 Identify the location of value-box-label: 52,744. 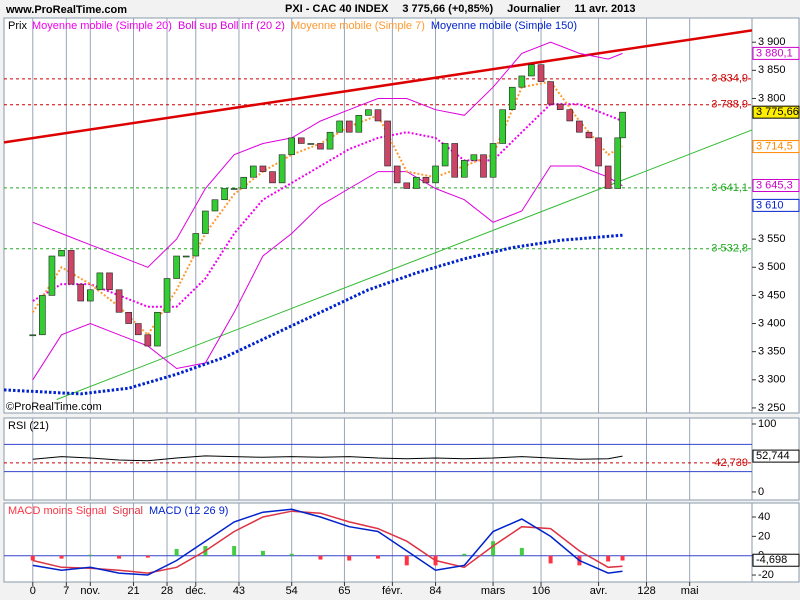
(773, 456).